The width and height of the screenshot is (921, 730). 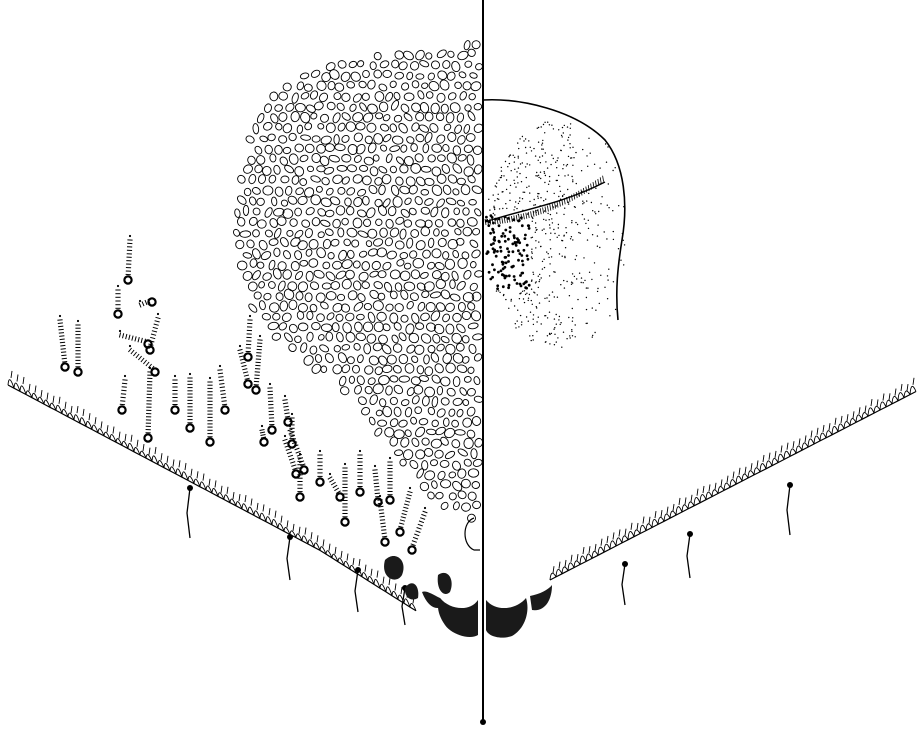 What do you see at coordinates (623, 584) in the screenshot?
I see `spine` at bounding box center [623, 584].